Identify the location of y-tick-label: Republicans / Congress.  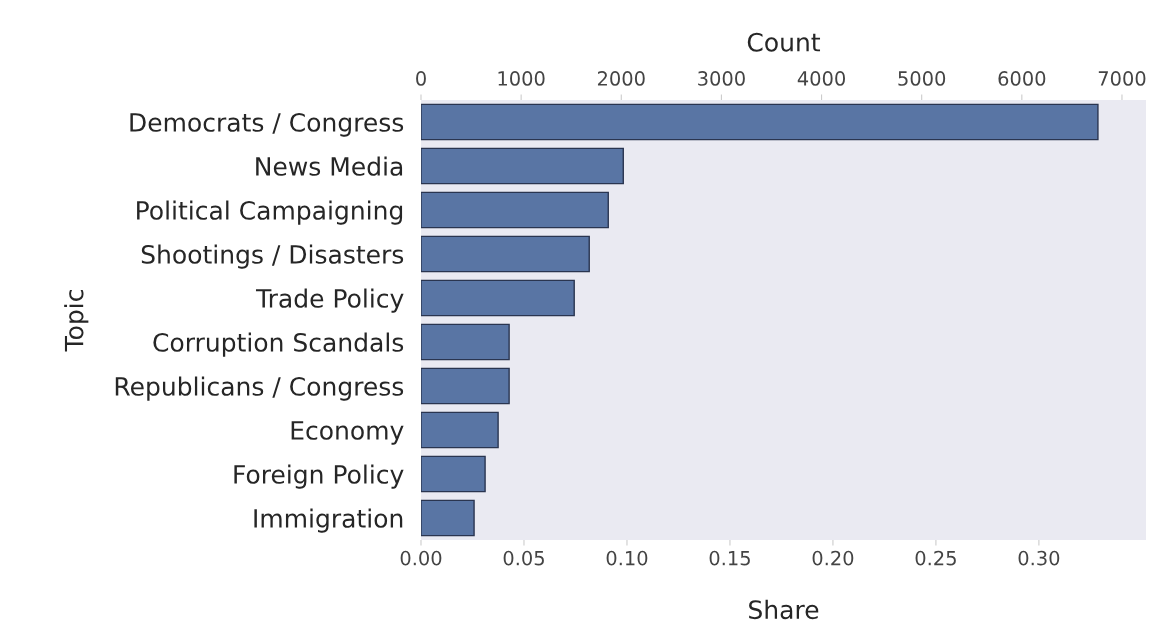
(259, 388).